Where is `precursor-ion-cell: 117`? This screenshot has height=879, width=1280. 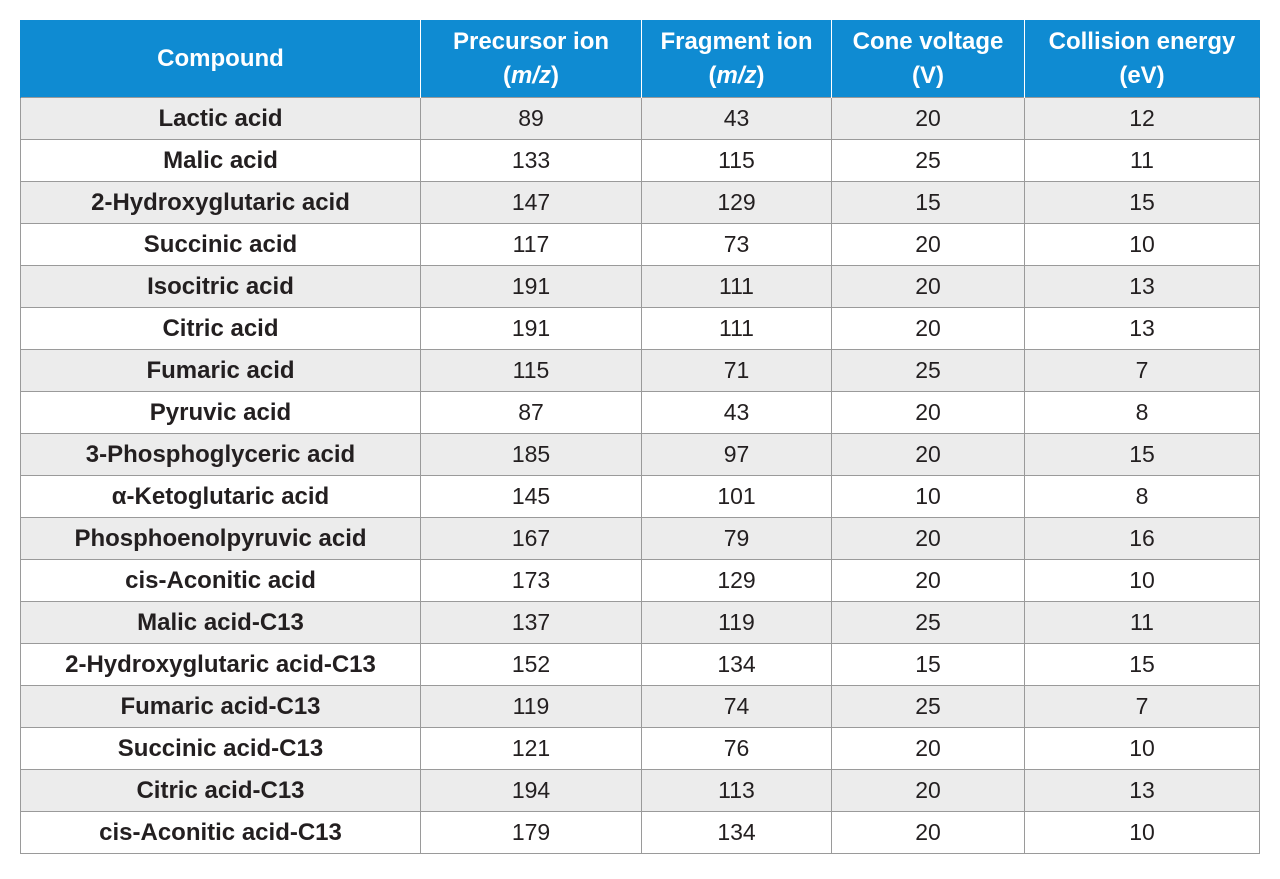
precursor-ion-cell: 117 is located at coordinates (531, 244).